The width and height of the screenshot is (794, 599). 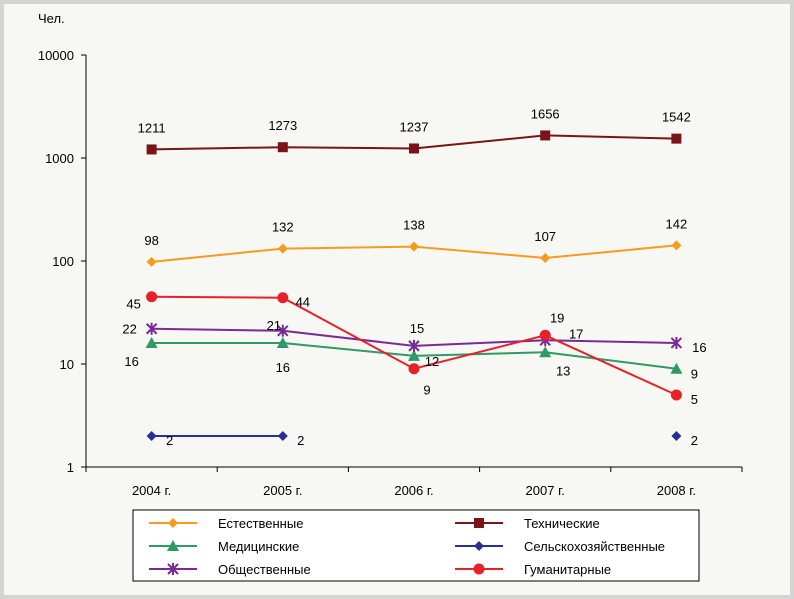 What do you see at coordinates (413, 490) in the screenshot?
I see `x-tick-label: 2006 г.` at bounding box center [413, 490].